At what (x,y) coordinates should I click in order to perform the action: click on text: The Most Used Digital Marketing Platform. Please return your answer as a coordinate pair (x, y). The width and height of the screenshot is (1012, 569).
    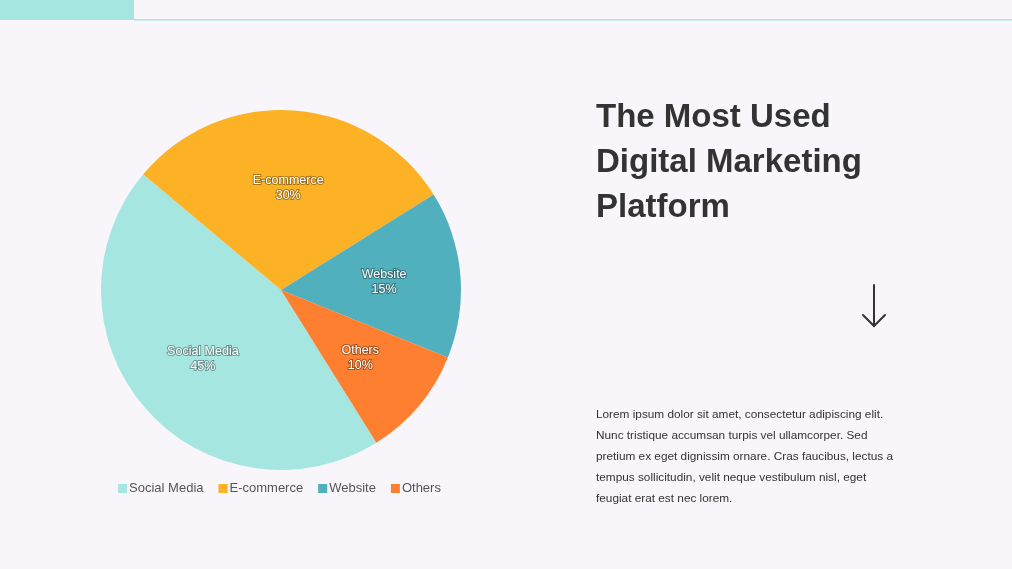
    Looking at the image, I should click on (729, 160).